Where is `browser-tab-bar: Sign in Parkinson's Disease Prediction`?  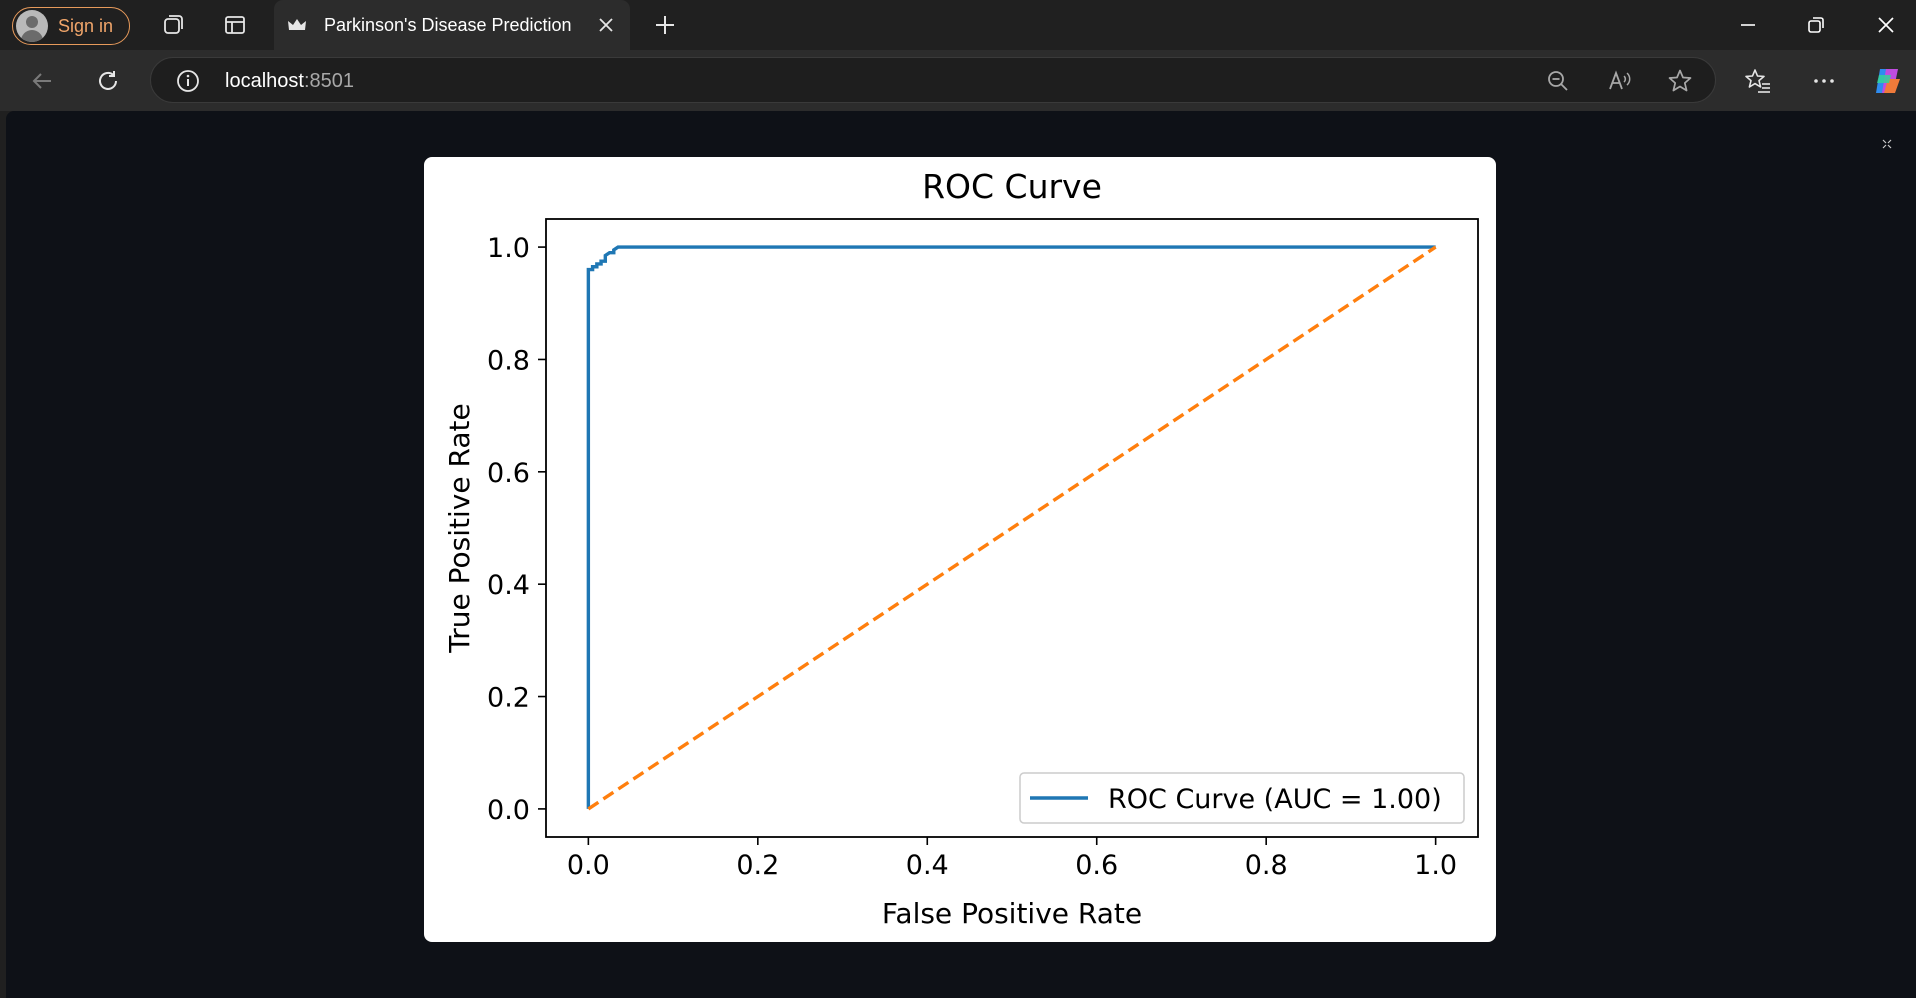
browser-tab-bar: Sign in Parkinson's Disease Prediction is located at coordinates (958, 25).